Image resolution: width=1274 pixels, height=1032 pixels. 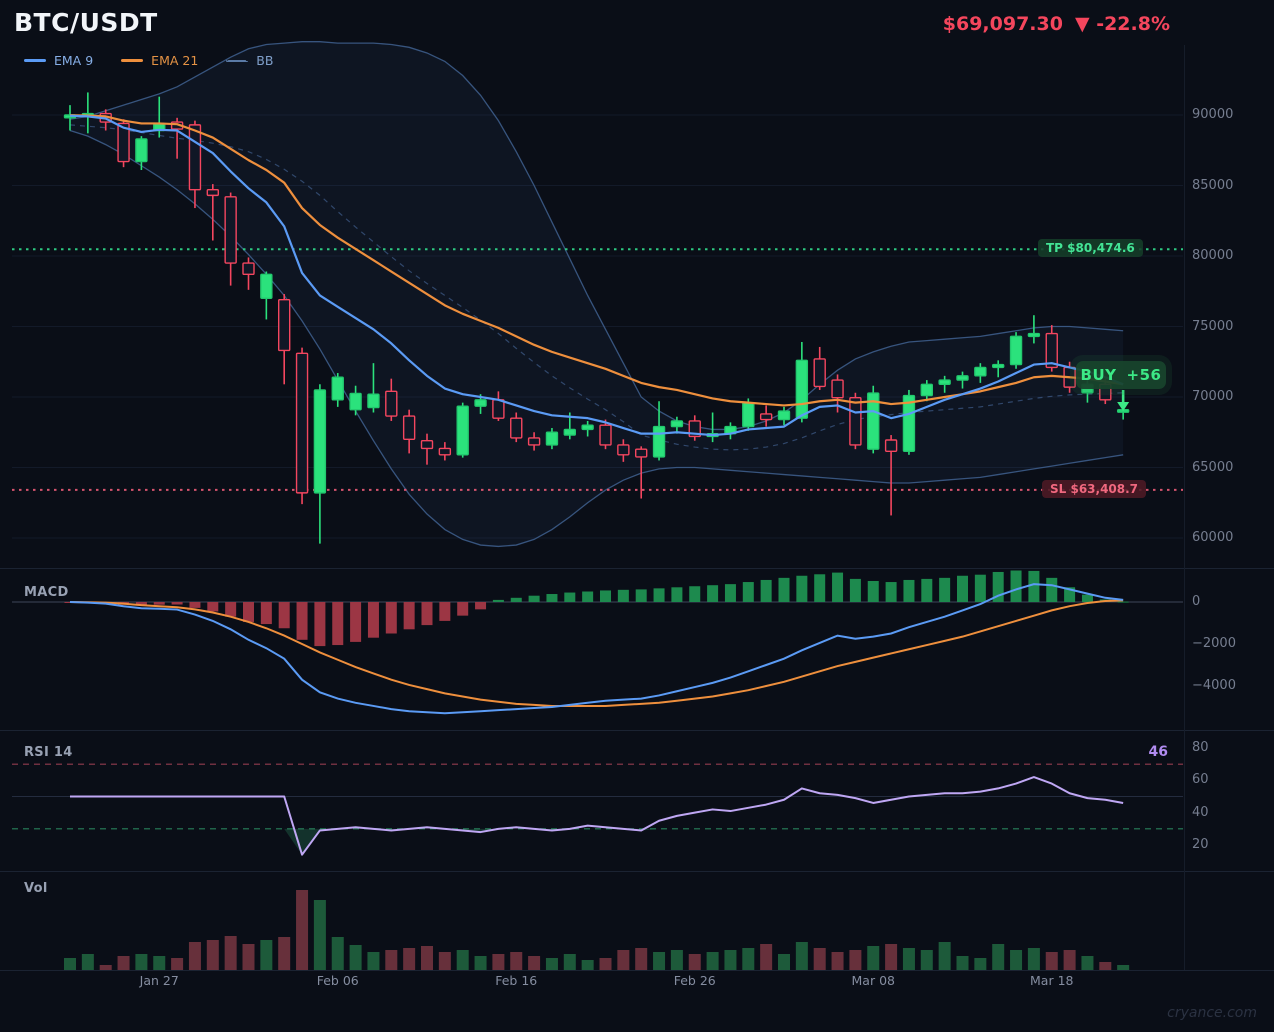 What do you see at coordinates (249, 60) in the screenshot?
I see `legend-item-bb: BB` at bounding box center [249, 60].